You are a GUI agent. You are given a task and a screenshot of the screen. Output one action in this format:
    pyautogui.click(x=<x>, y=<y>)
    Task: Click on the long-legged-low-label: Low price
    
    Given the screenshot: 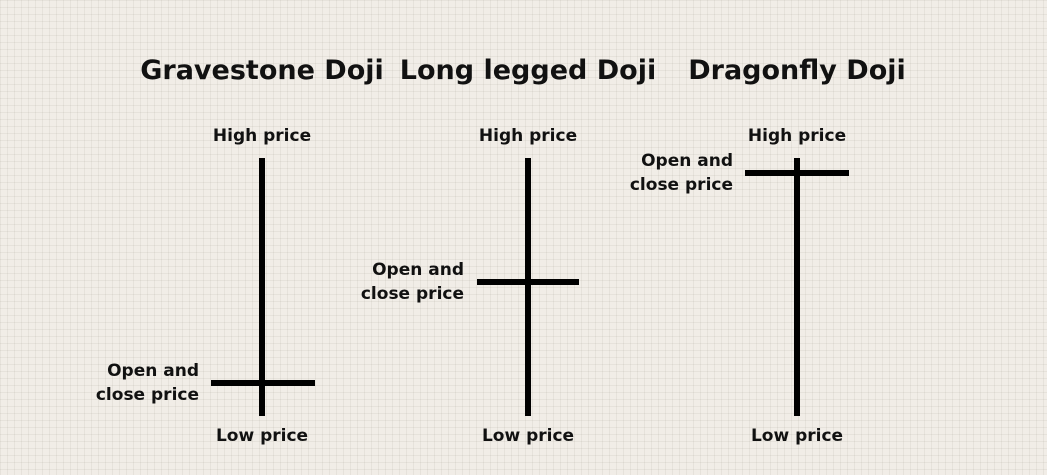 What is the action you would take?
    pyautogui.click(x=528, y=436)
    